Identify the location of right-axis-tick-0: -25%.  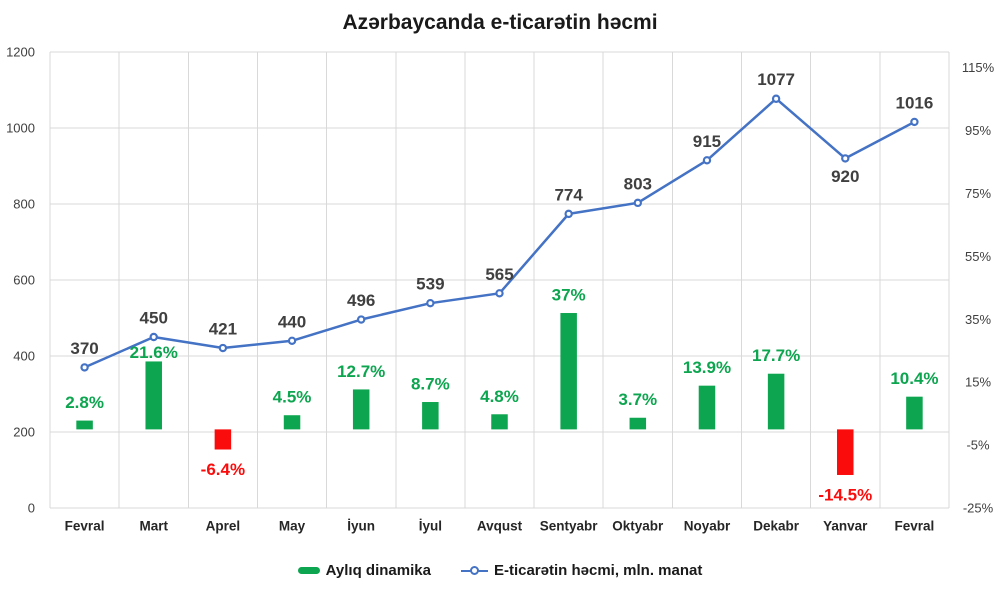
(978, 508).